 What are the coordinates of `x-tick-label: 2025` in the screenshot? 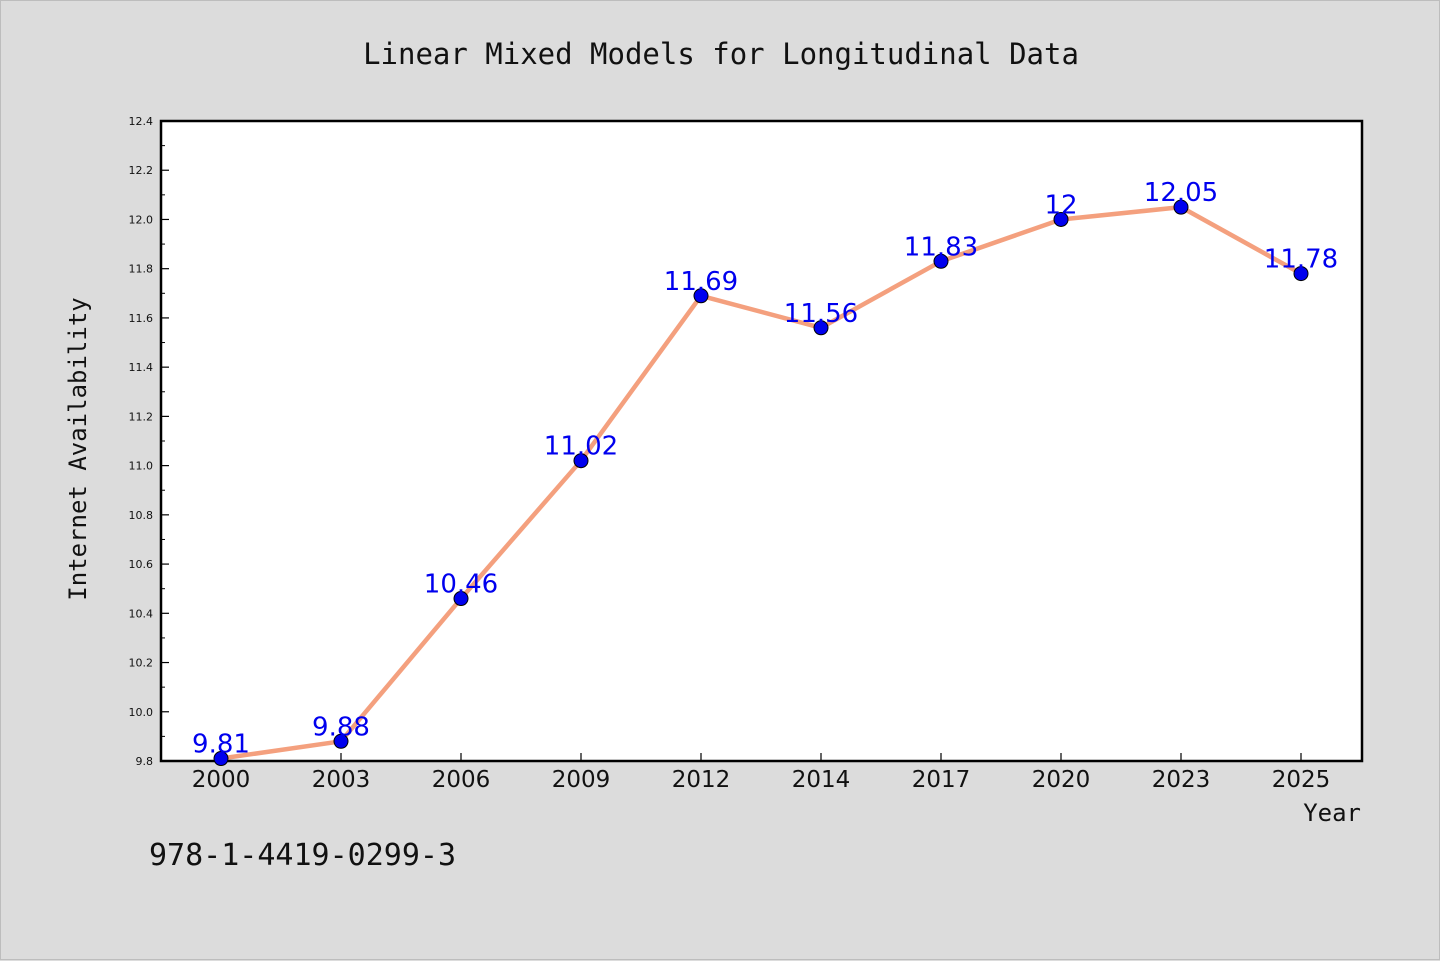 It's located at (1301, 780).